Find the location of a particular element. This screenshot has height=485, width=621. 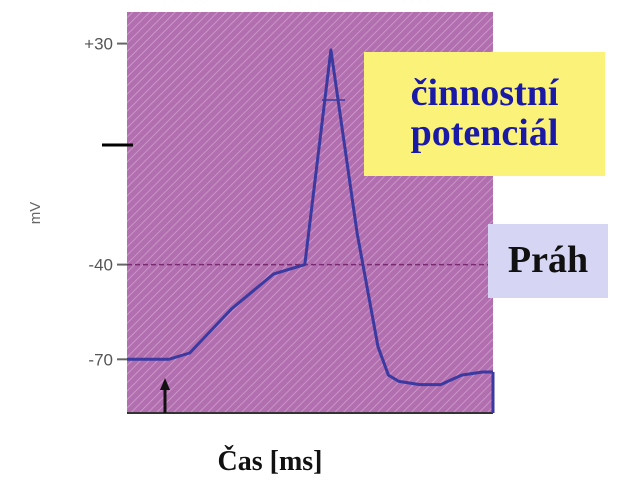

y-axis: +30 -40 -70 is located at coordinates (108, 202).